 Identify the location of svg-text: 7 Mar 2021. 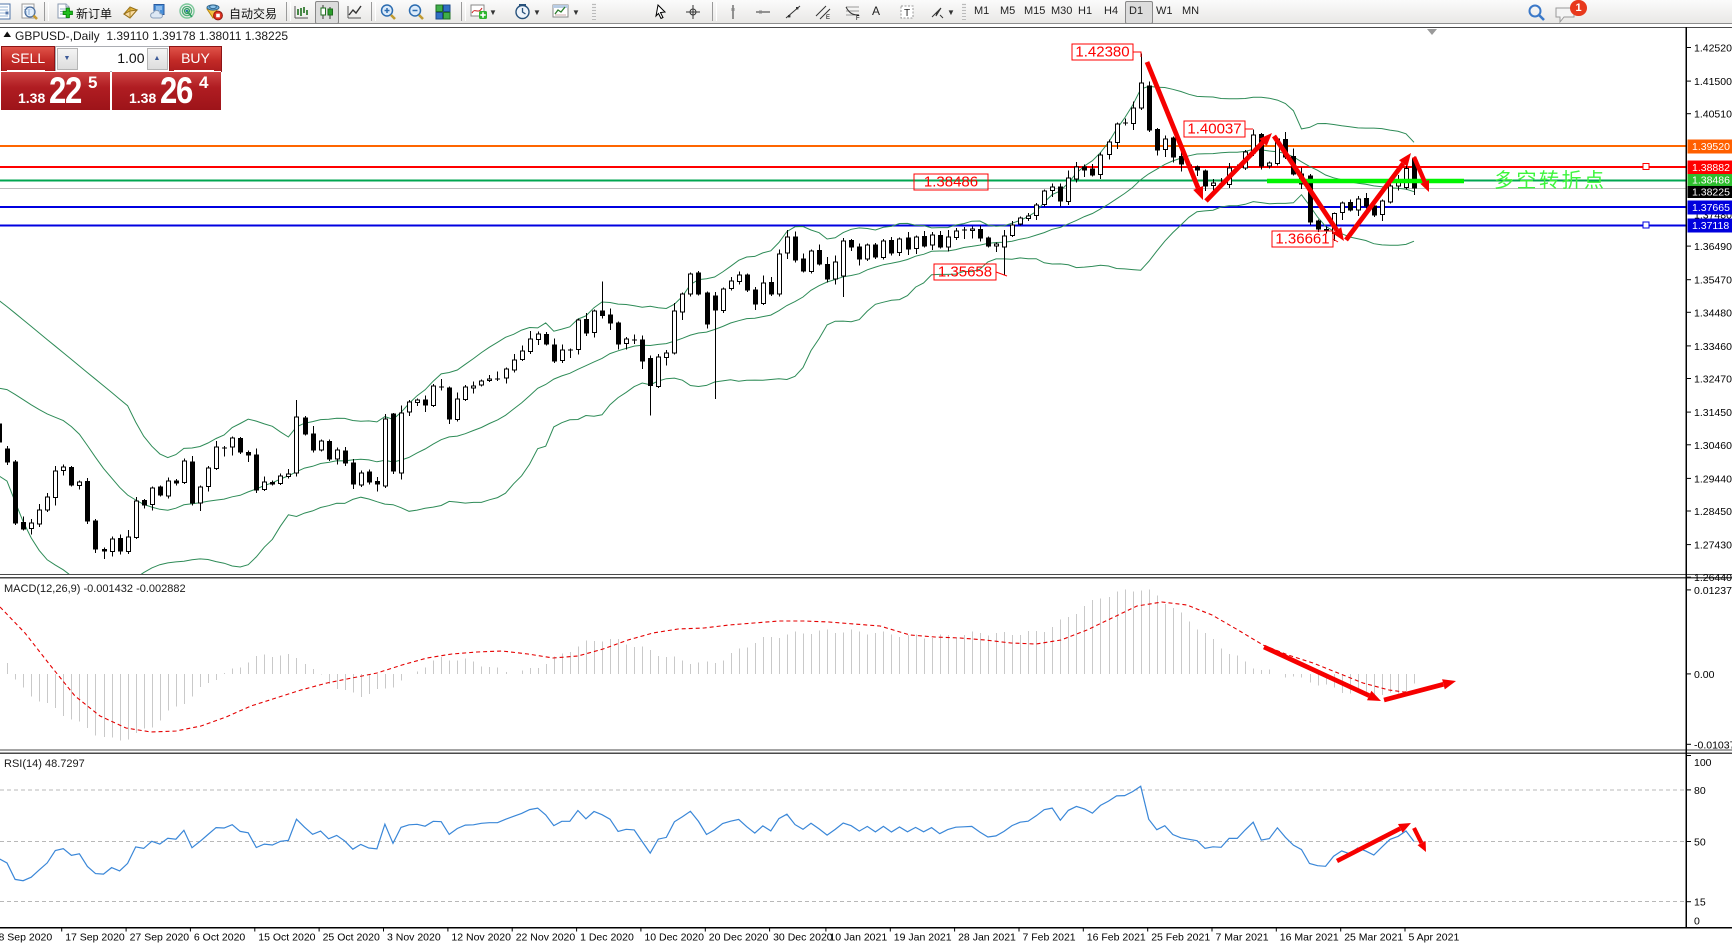
(1242, 938).